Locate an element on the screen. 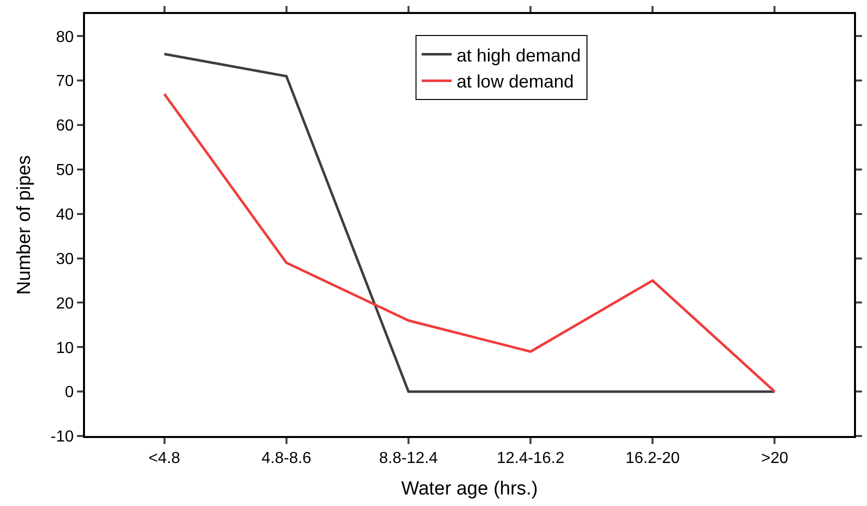 This screenshot has width=867, height=506. legend-label: at low demand is located at coordinates (515, 82).